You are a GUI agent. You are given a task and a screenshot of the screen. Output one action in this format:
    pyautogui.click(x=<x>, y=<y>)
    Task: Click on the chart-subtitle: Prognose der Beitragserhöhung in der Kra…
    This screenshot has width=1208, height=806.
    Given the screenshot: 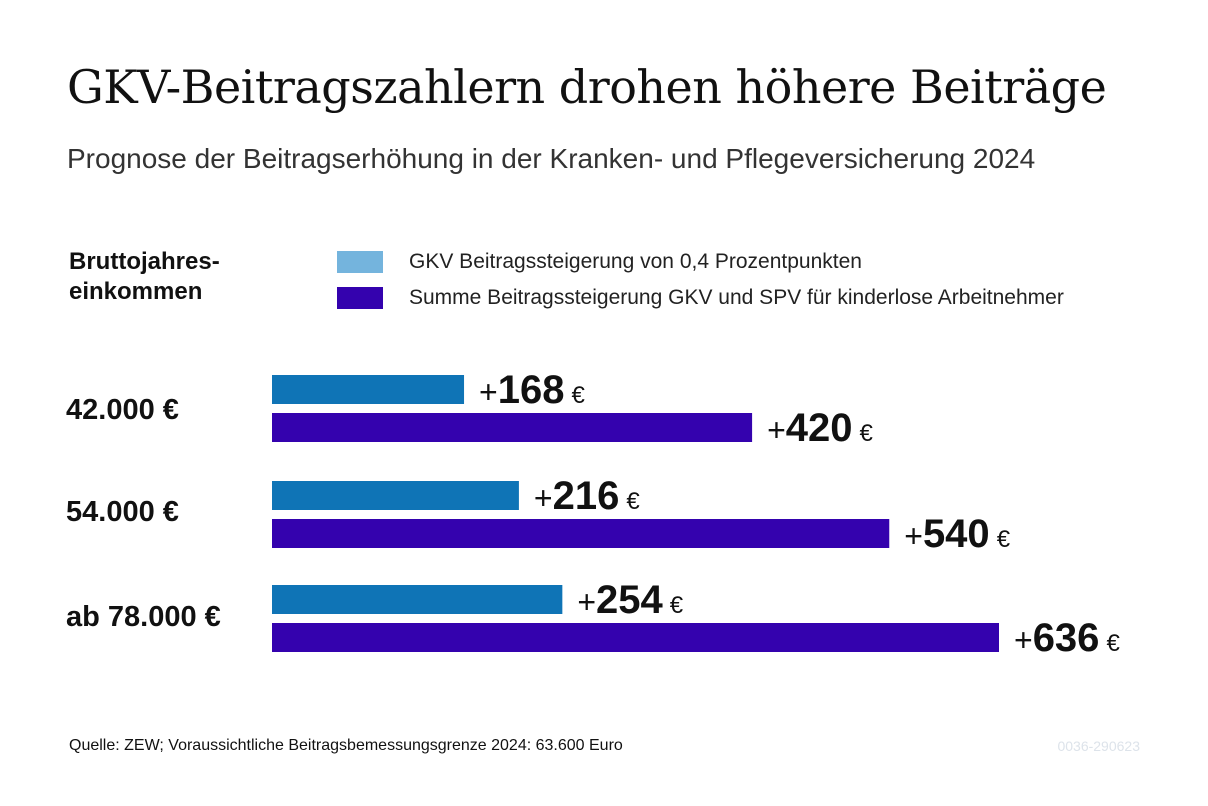 What is the action you would take?
    pyautogui.click(x=551, y=158)
    